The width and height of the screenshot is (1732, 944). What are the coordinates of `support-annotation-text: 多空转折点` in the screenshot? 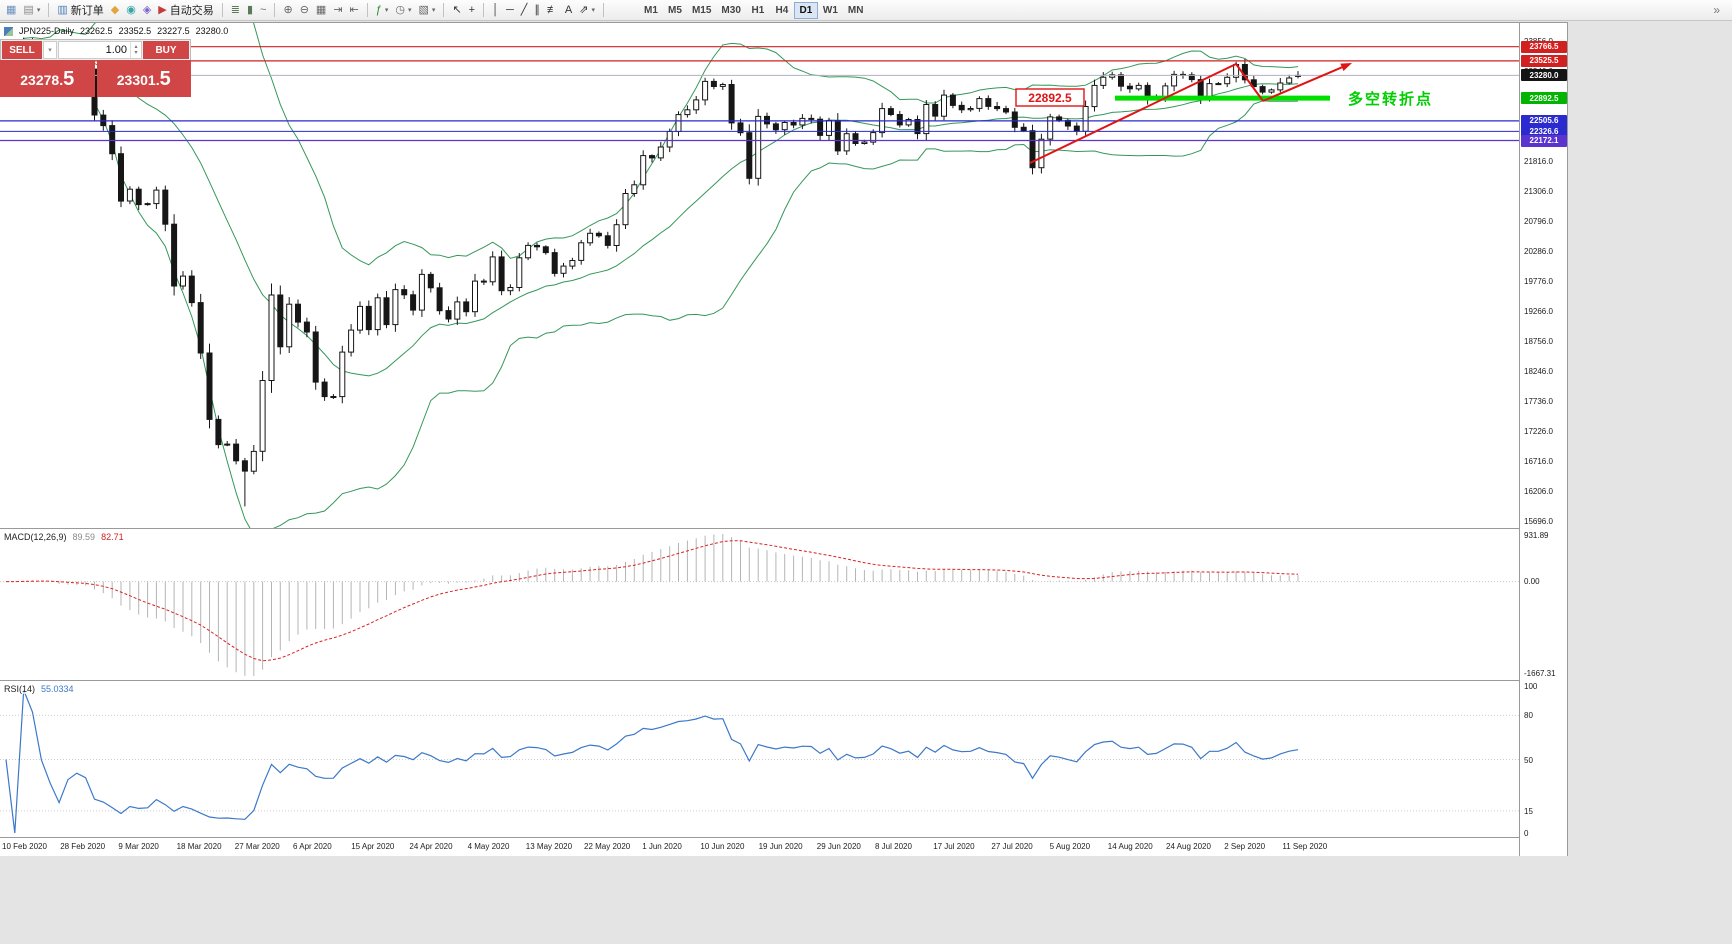 It's located at (1390, 99).